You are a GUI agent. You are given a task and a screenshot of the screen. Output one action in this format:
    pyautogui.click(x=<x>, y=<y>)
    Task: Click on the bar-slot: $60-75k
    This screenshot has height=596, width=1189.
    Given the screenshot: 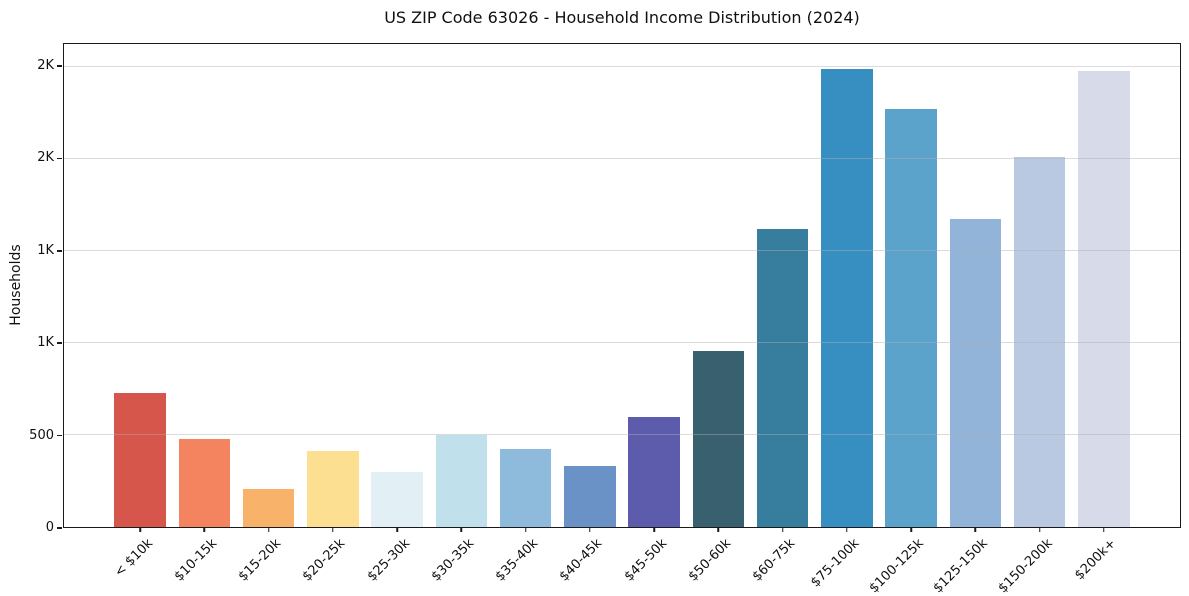 What is the action you would take?
    pyautogui.click(x=782, y=314)
    